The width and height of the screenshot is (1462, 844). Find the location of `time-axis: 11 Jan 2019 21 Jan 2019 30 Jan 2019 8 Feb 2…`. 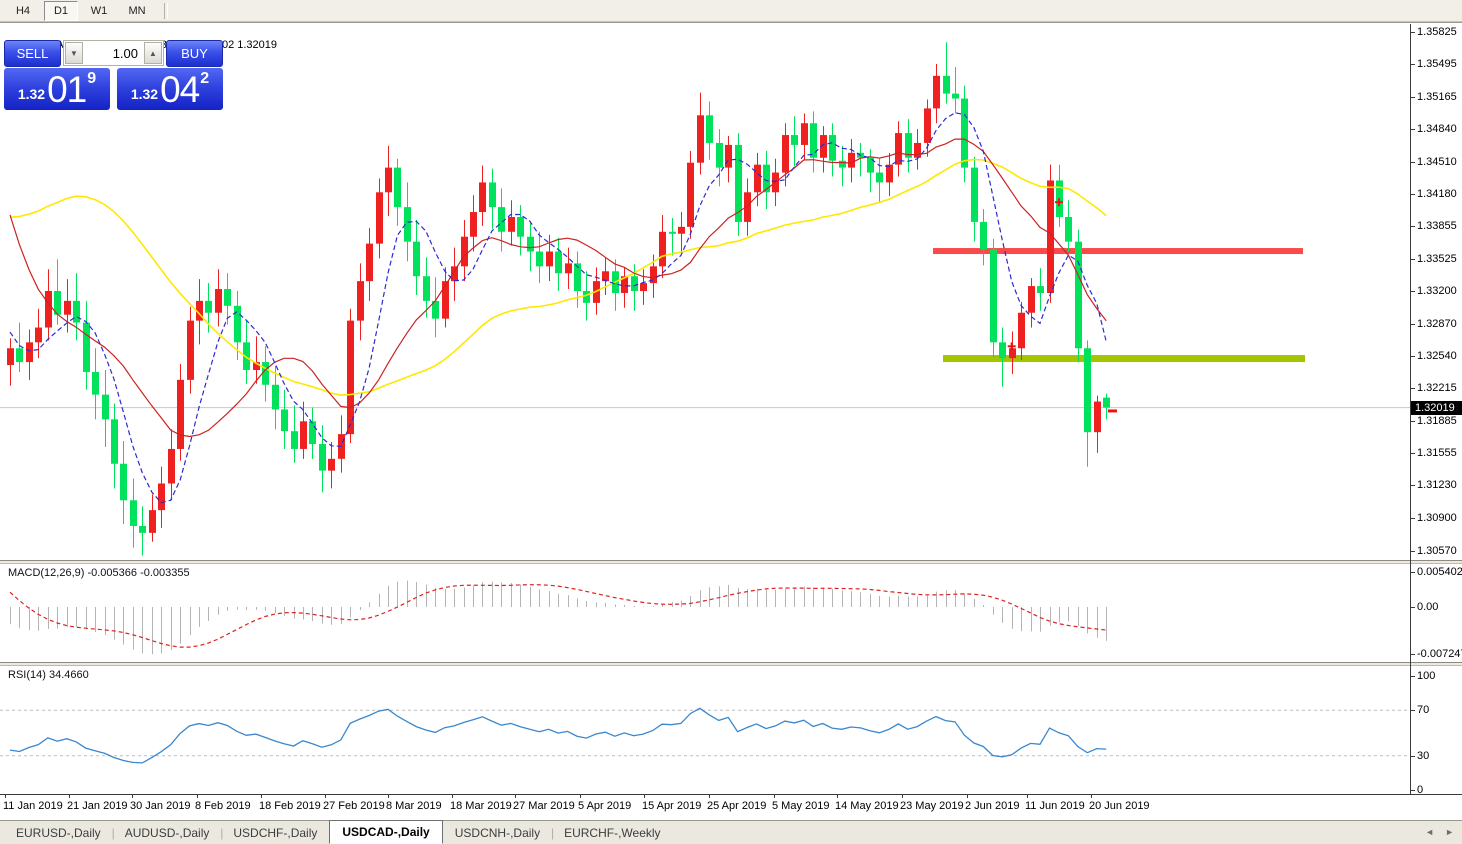

time-axis: 11 Jan 2019 21 Jan 2019 30 Jan 2019 8 Feb 2… is located at coordinates (731, 806).